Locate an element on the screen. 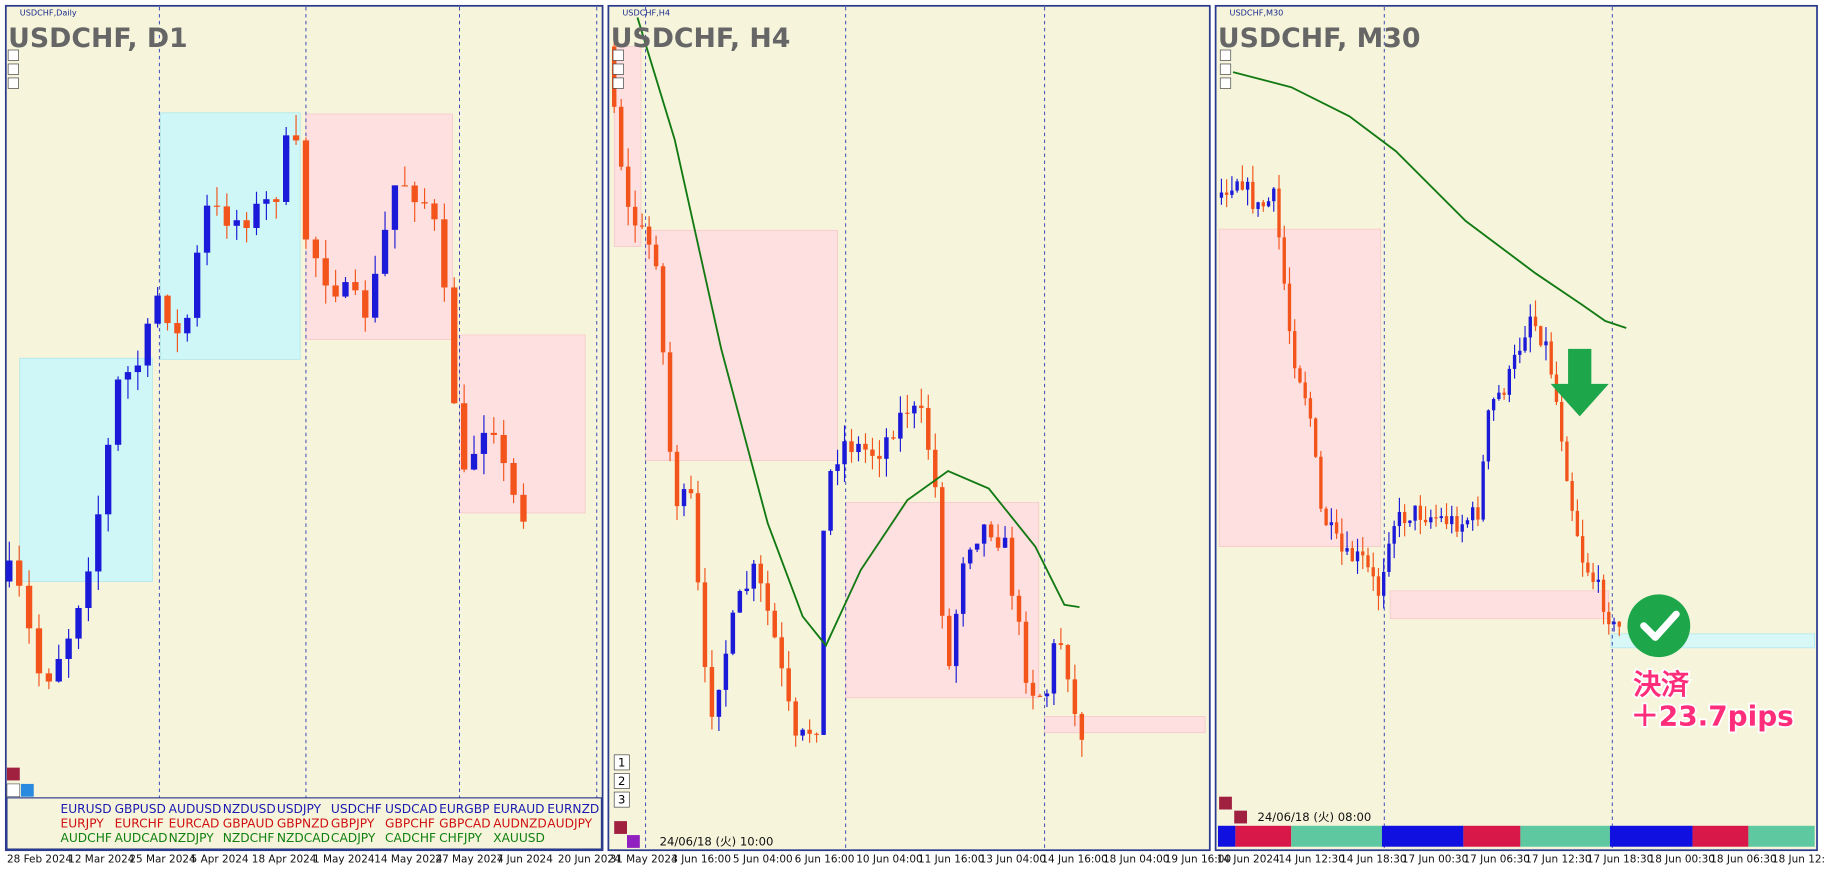 Image resolution: width=1824 pixels, height=873 pixels. date-label: 14 Jun 18:30 is located at coordinates (1373, 860).